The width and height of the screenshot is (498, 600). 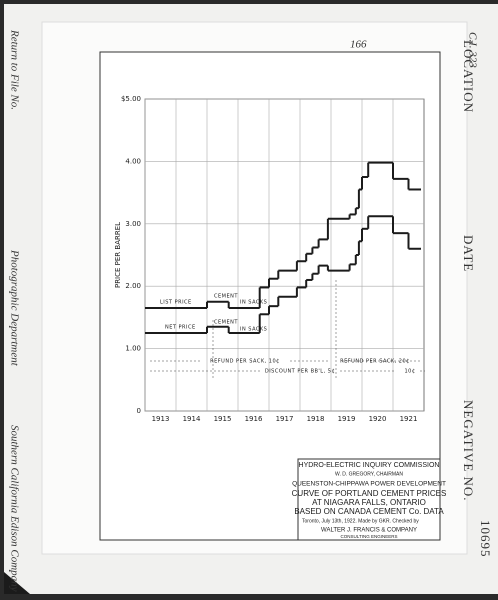 I want to click on title-line: WALTER J. FRANCIS & COMPANY, so click(x=369, y=531).